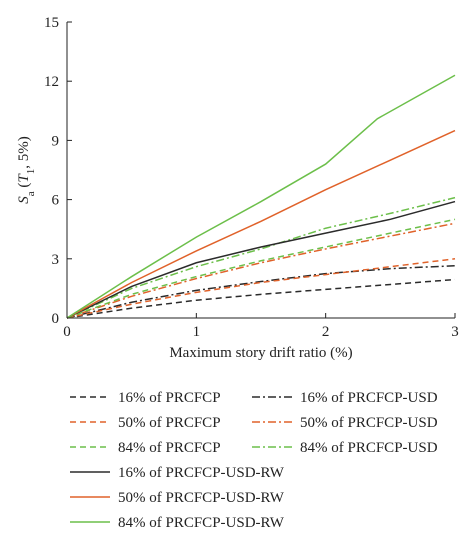  I want to click on y-axis-title-open: (, so click(24, 187).